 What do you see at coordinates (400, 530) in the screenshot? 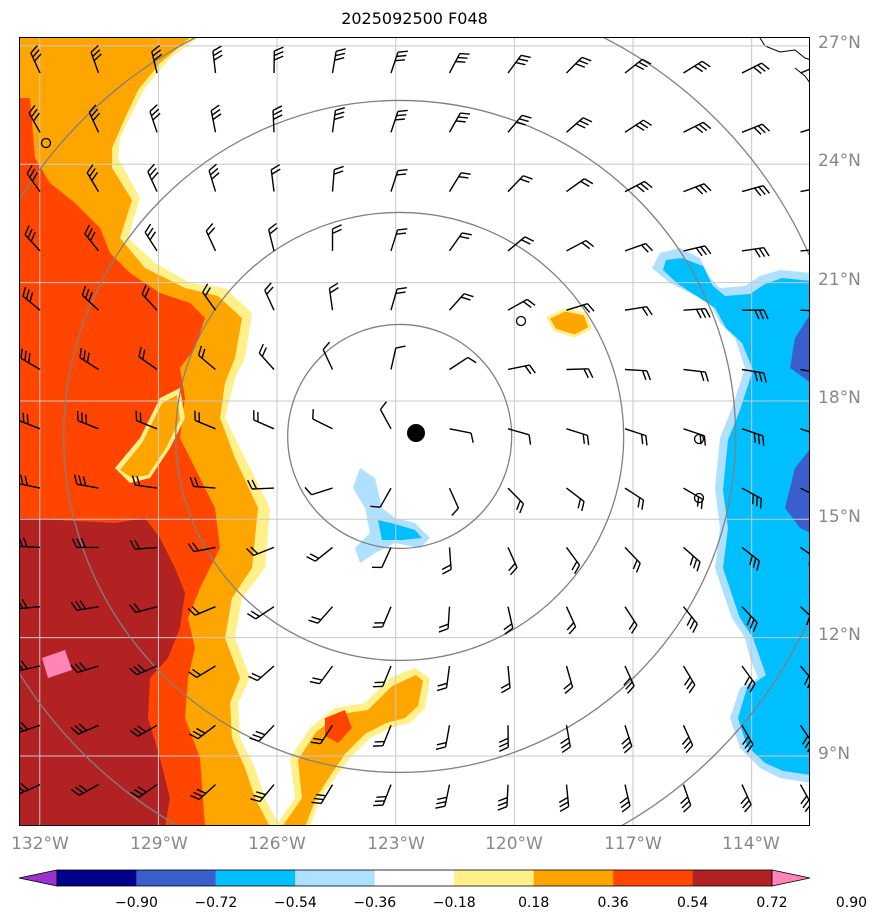
I see `field-center-cyan` at bounding box center [400, 530].